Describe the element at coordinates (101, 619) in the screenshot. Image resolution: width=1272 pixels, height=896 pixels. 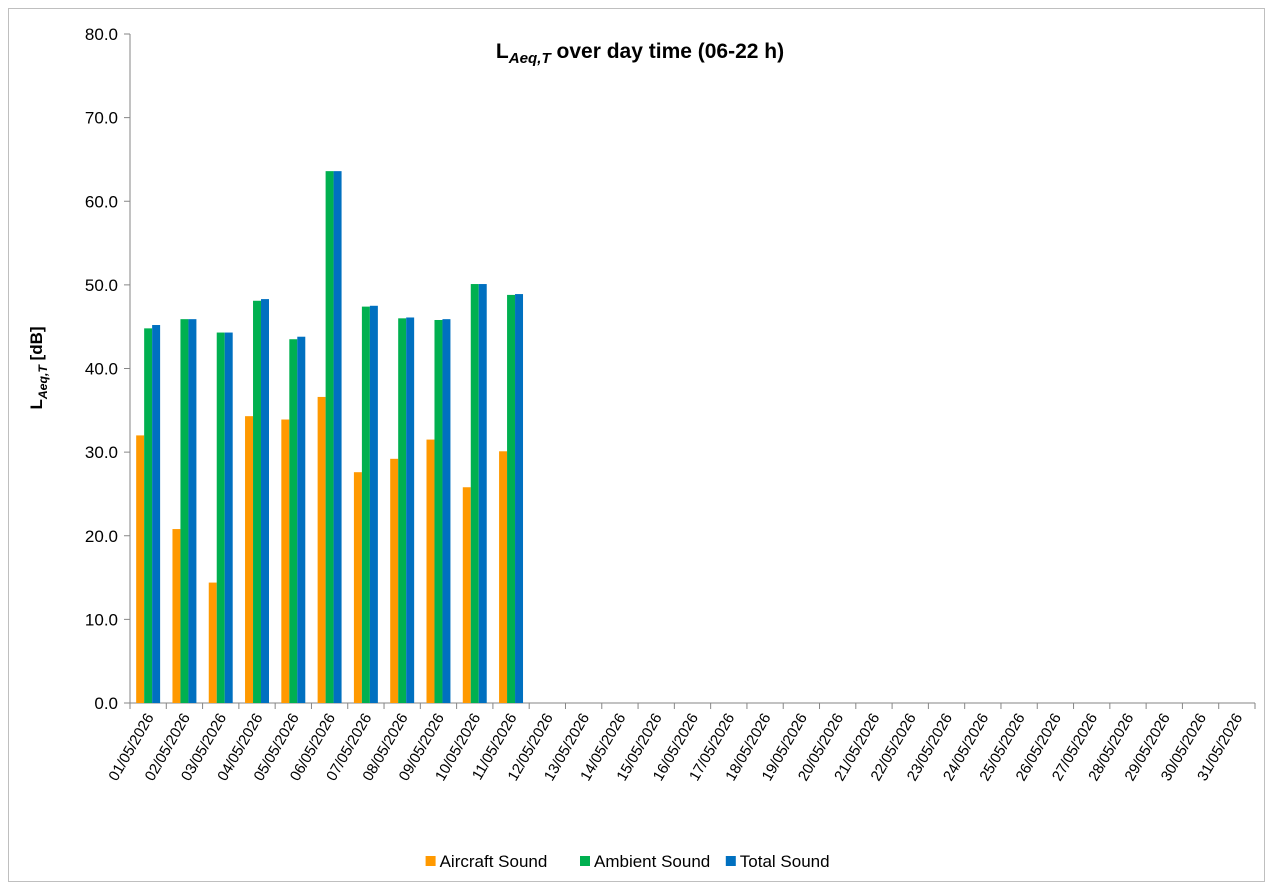
I see `y-tick-label: 10.0` at that location.